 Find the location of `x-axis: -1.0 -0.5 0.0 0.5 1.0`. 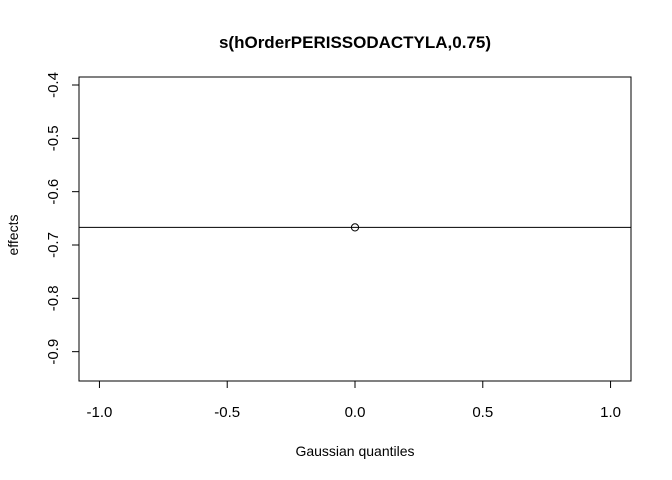

x-axis: -1.0 -0.5 0.0 0.5 1.0 is located at coordinates (354, 400).